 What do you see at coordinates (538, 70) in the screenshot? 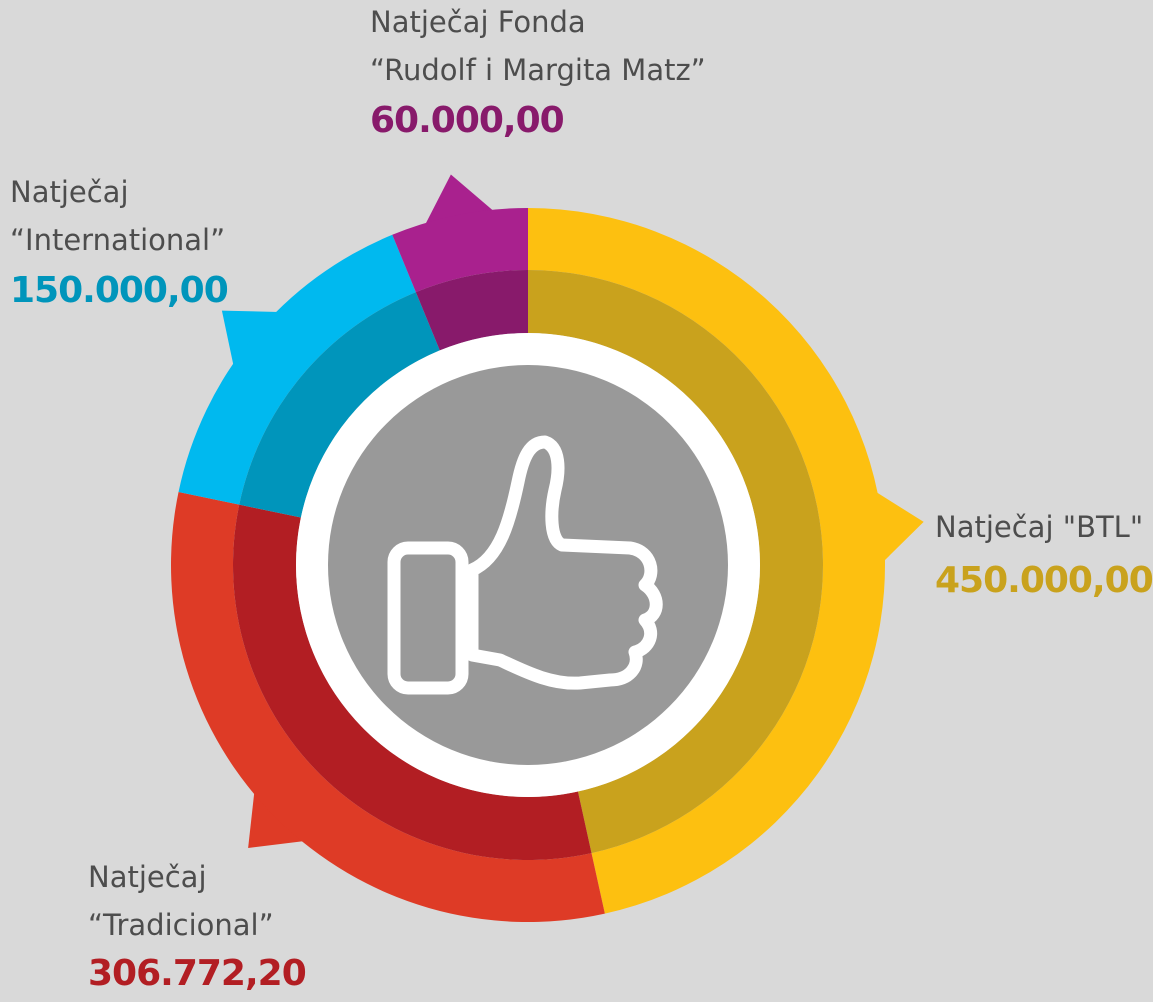
I see `category-label: “Rudolf i Margita Matz”` at bounding box center [538, 70].